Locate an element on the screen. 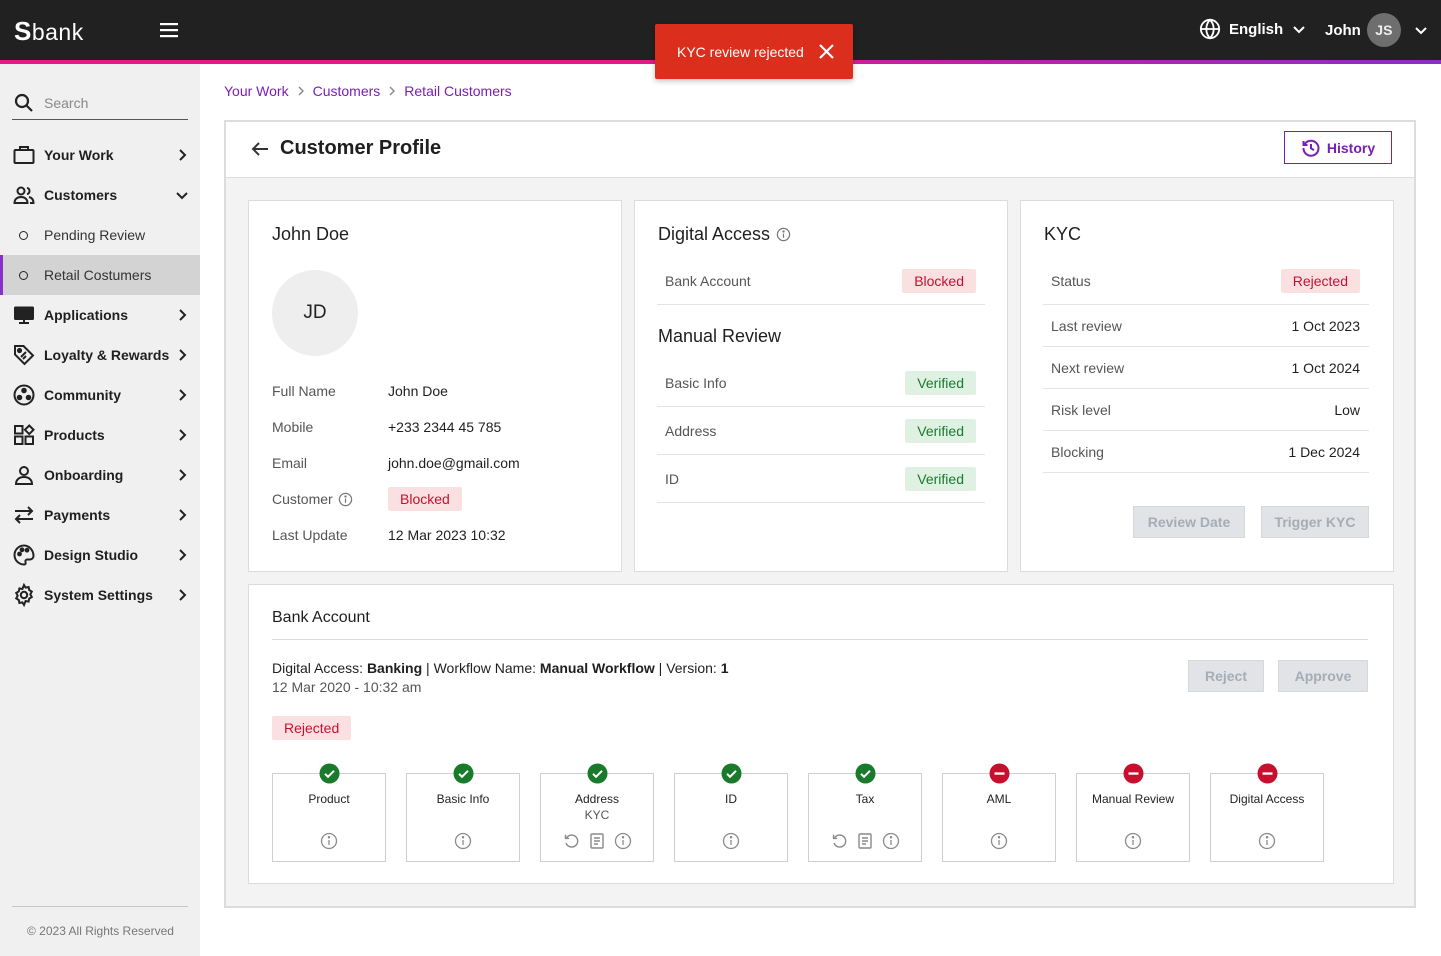 The width and height of the screenshot is (1441, 956). globe-icon is located at coordinates (1210, 29).